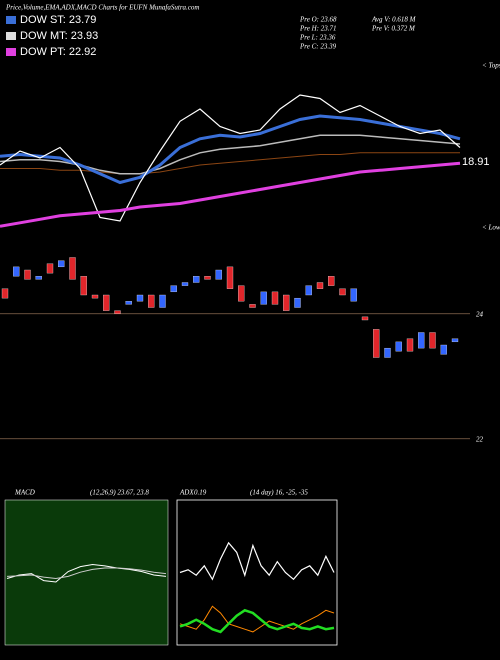 The image size is (500, 660). I want to click on tops-label: < Tops, so click(491, 66).